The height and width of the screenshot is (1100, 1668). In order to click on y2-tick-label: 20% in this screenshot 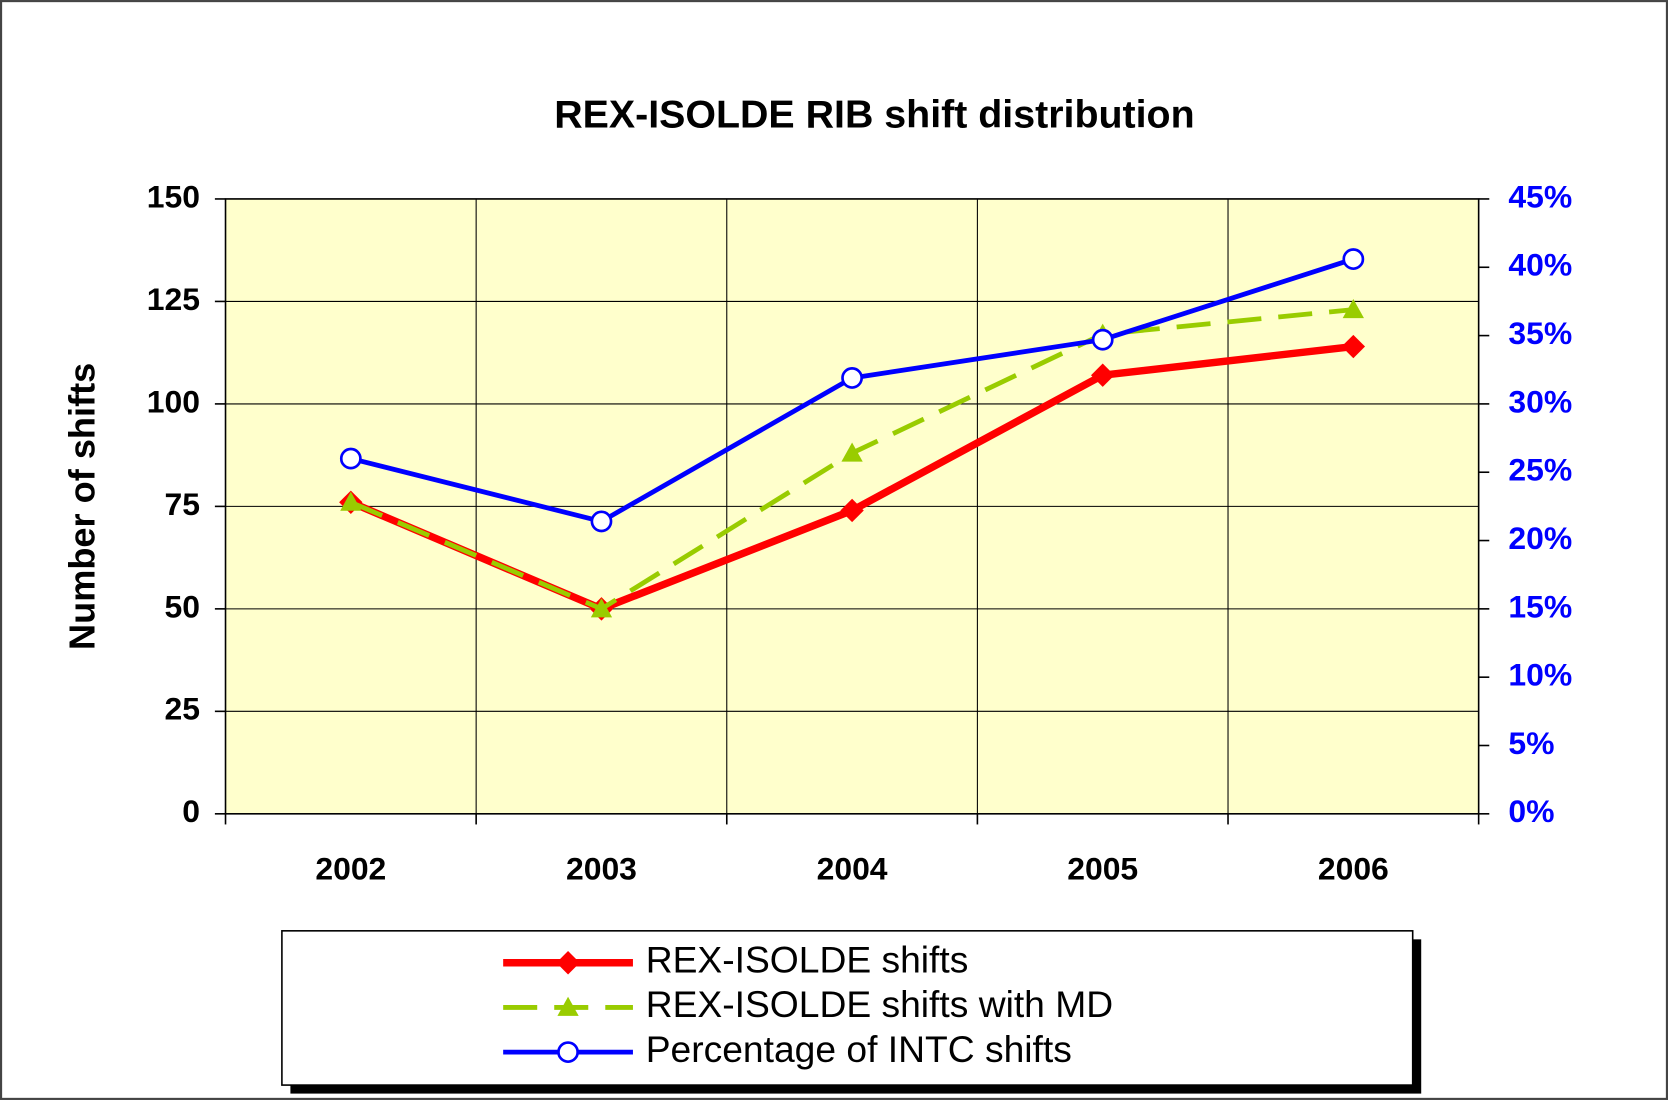, I will do `click(1540, 538)`.